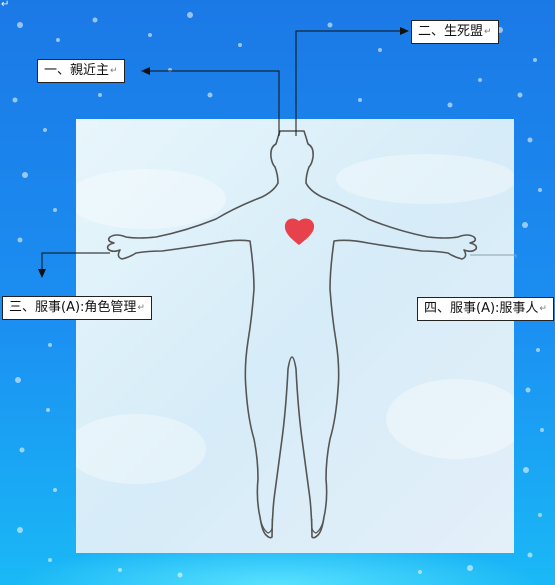 This screenshot has height=585, width=555. I want to click on label-draw-near-lord: 一、親近主↵, so click(81, 71).